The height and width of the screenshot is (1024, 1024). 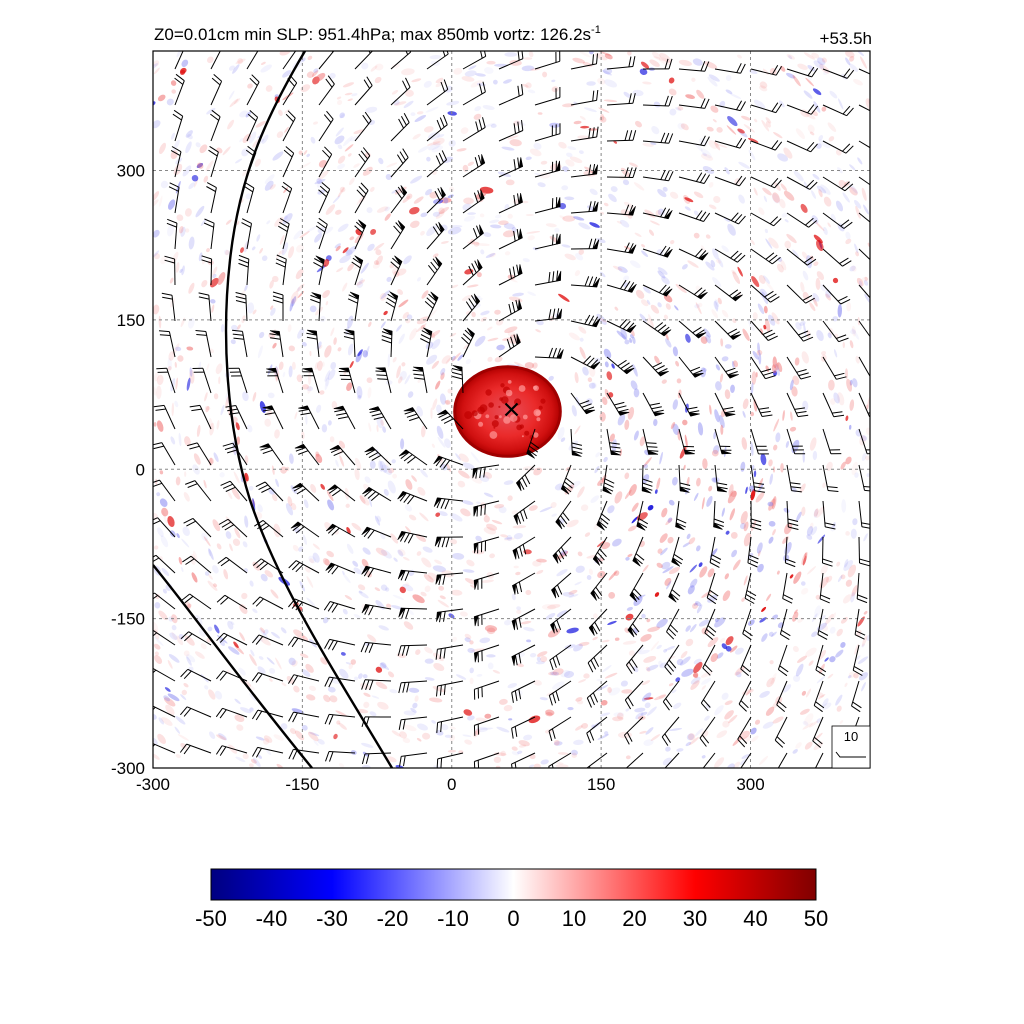 What do you see at coordinates (140, 469) in the screenshot?
I see `y-tick-label: 0` at bounding box center [140, 469].